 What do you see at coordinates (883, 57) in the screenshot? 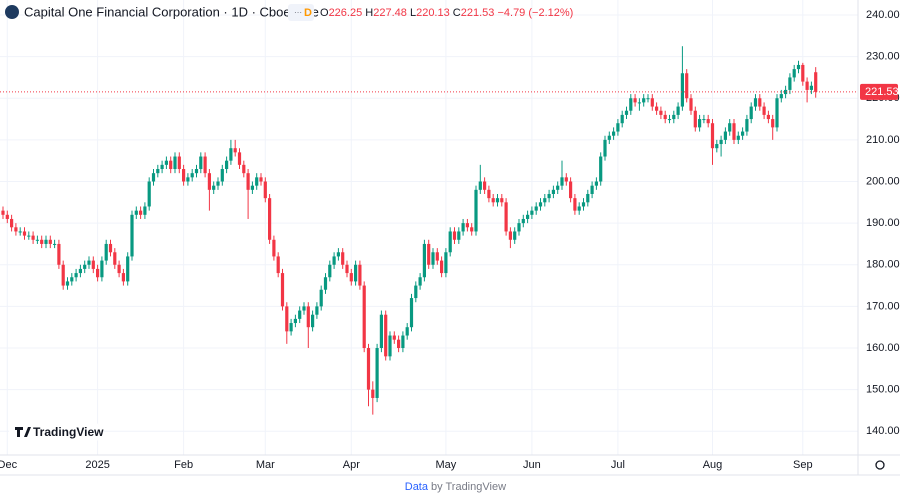
I see `y-tick-label: 230.00` at bounding box center [883, 57].